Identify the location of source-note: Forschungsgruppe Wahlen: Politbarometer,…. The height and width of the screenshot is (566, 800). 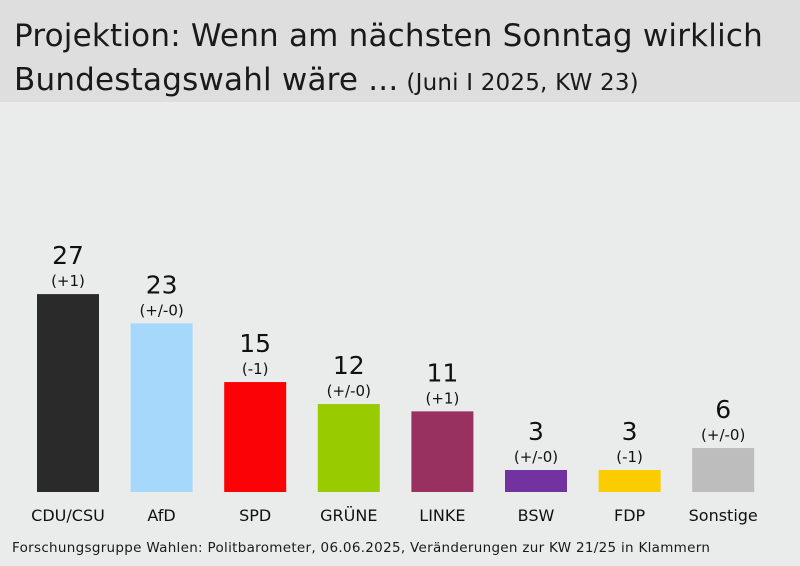
(361, 548).